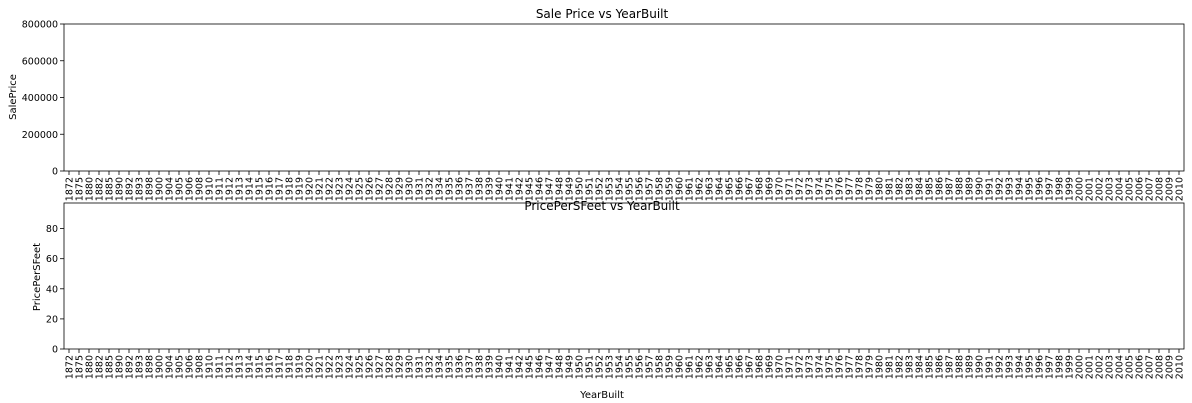 This screenshot has width=1192, height=403. What do you see at coordinates (779, 367) in the screenshot?
I see `x-tick-label: 1970` at bounding box center [779, 367].